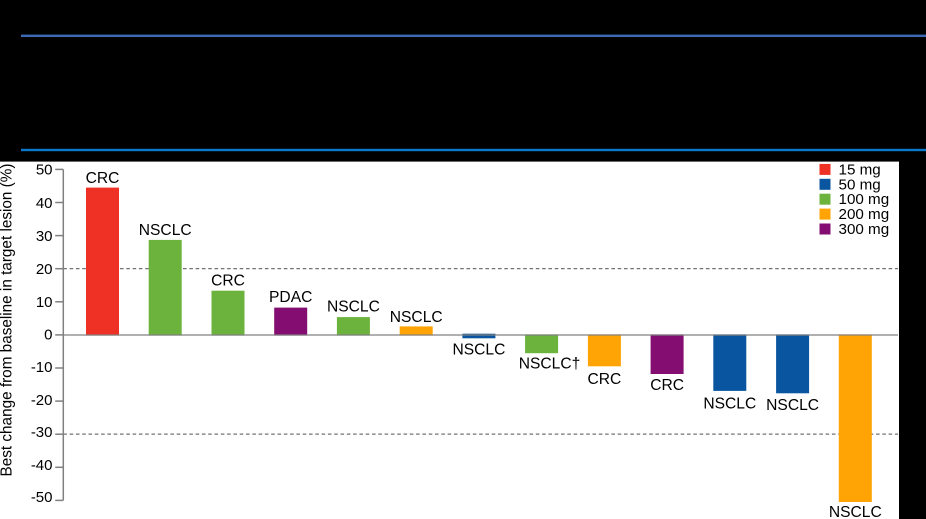  I want to click on svg-text: -50, so click(42, 497).